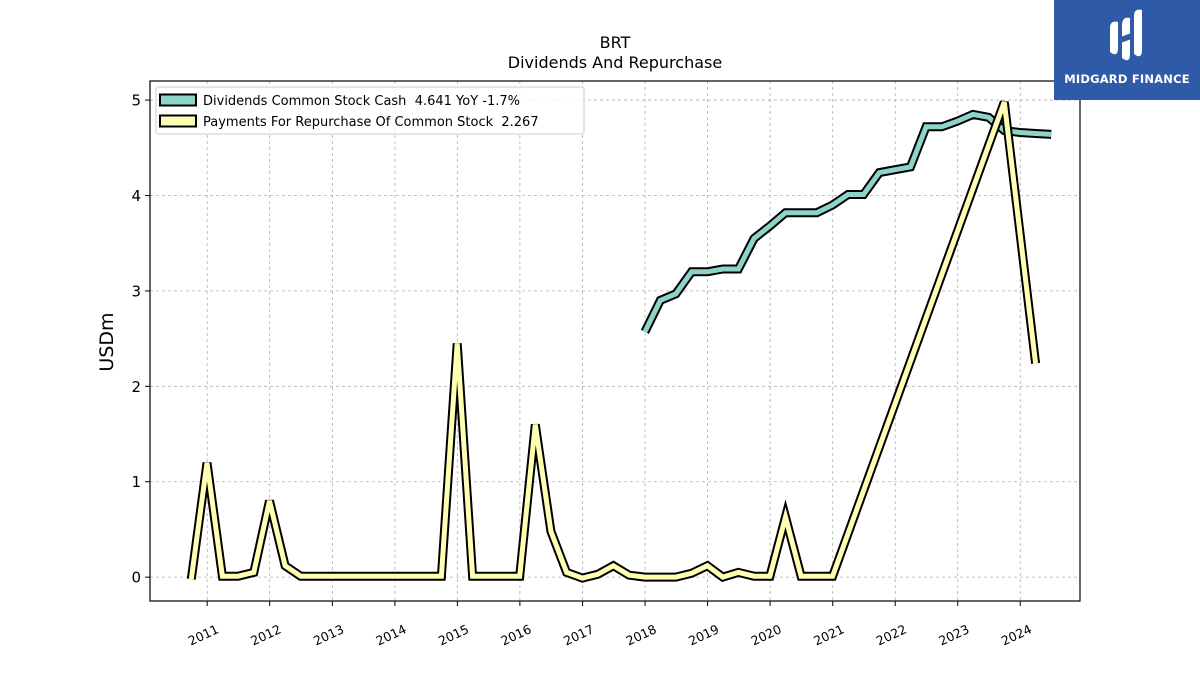  I want to click on x-tick-label: 2024, so click(1016, 634).